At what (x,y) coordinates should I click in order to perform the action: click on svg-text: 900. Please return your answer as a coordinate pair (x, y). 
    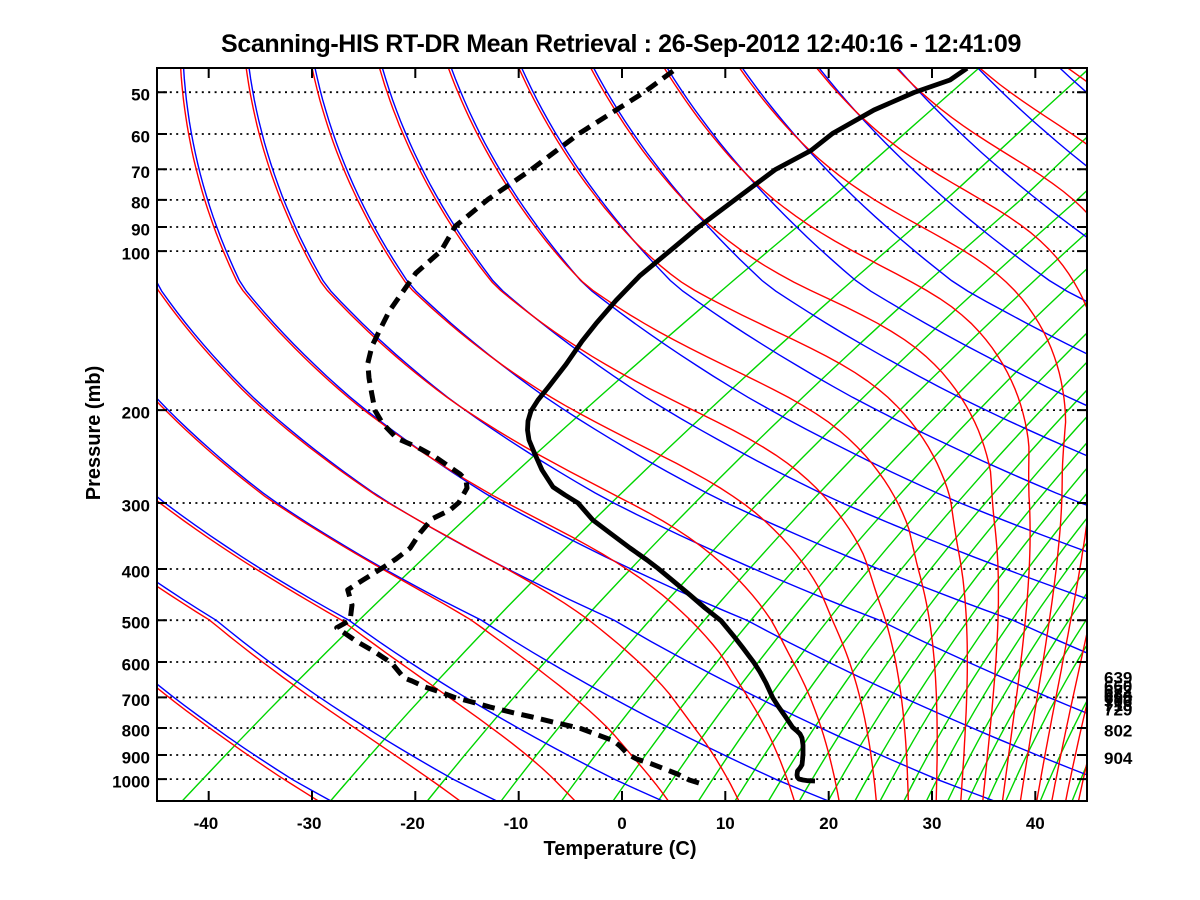
    Looking at the image, I should click on (136, 758).